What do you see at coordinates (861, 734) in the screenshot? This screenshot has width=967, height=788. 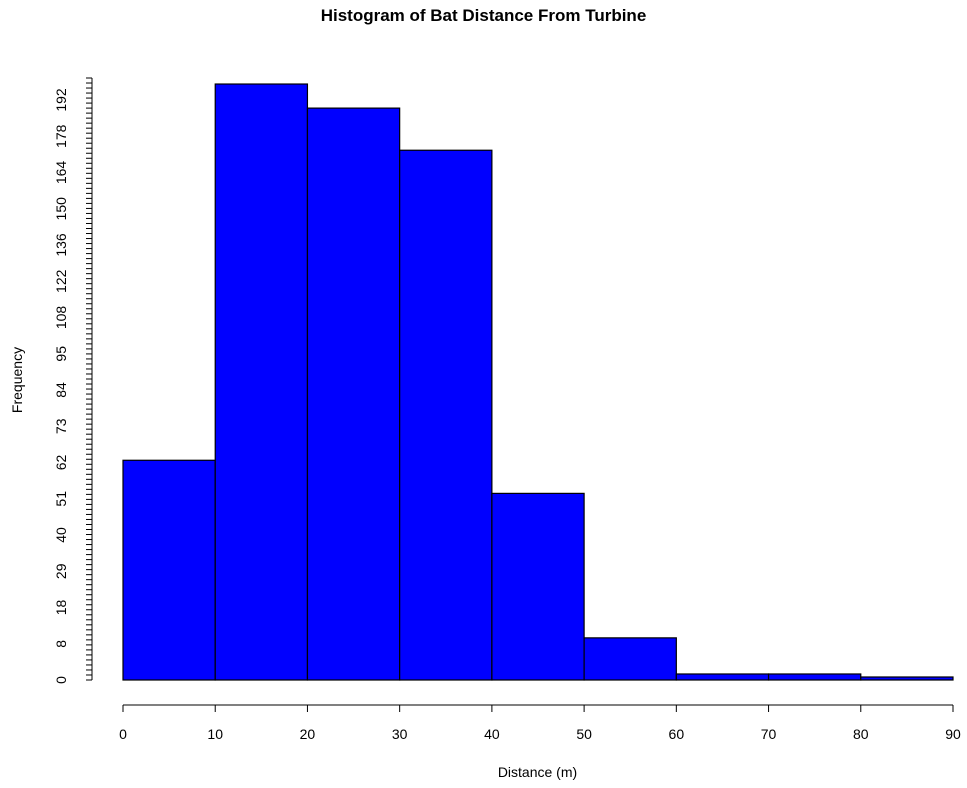 I see `x-tick-label: 80` at bounding box center [861, 734].